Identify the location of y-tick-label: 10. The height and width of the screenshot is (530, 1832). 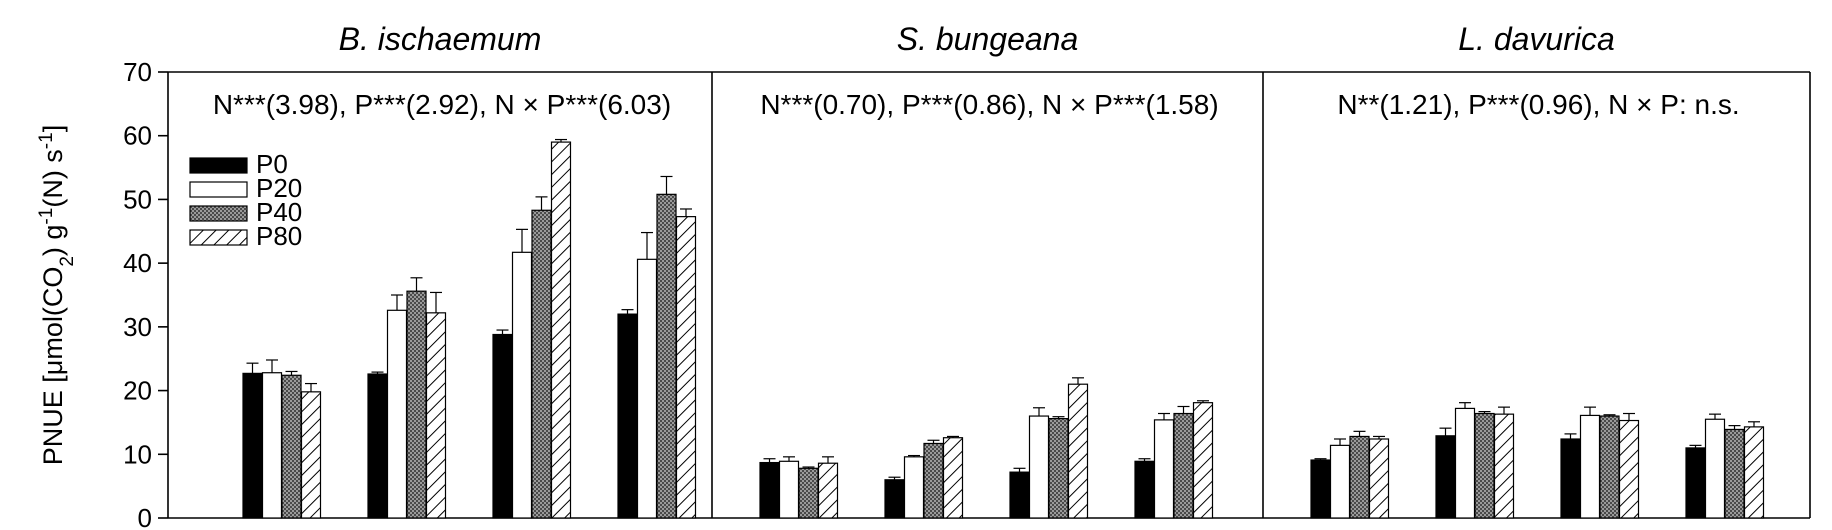
(137, 454).